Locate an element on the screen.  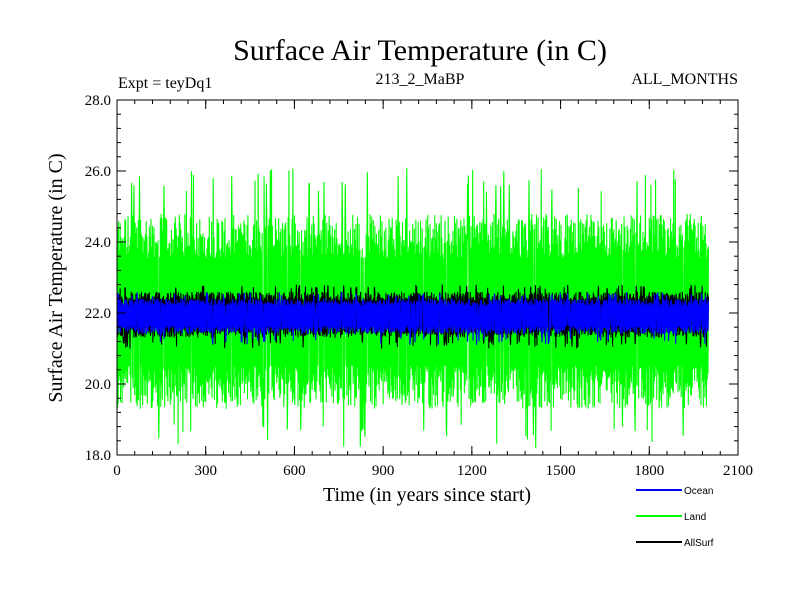
y-tick-label: 22.0 is located at coordinates (98, 314).